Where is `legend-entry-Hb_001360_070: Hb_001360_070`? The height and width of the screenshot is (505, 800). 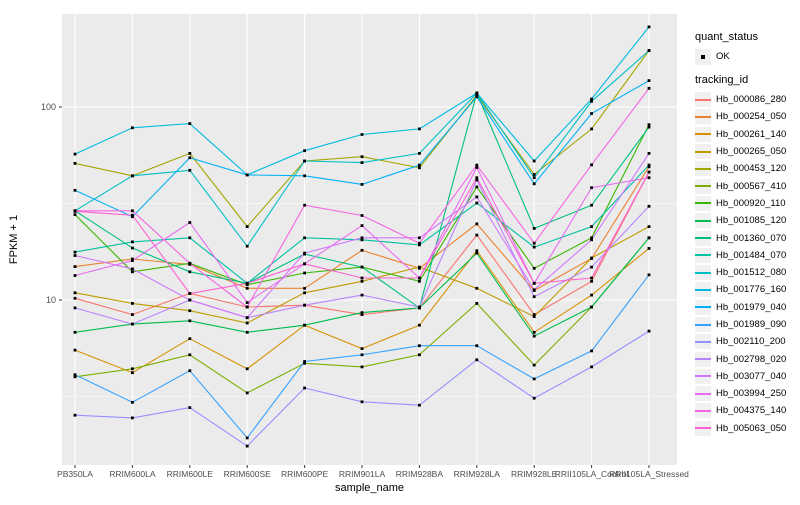
legend-entry-Hb_001360_070: Hb_001360_070 is located at coordinates (740, 237).